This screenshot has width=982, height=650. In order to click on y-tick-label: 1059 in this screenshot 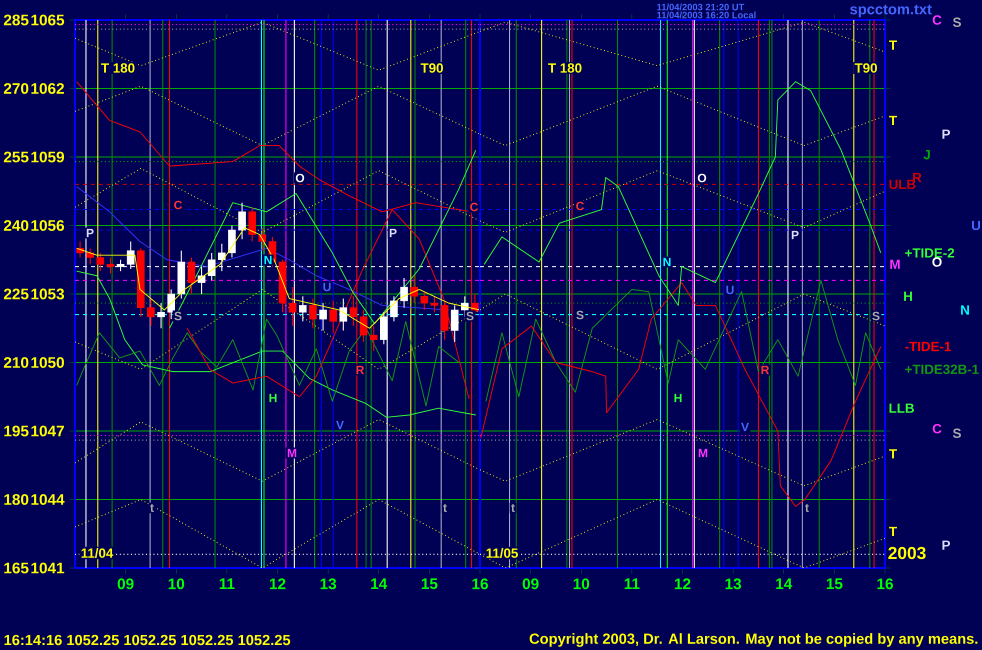, I will do `click(47, 157)`.